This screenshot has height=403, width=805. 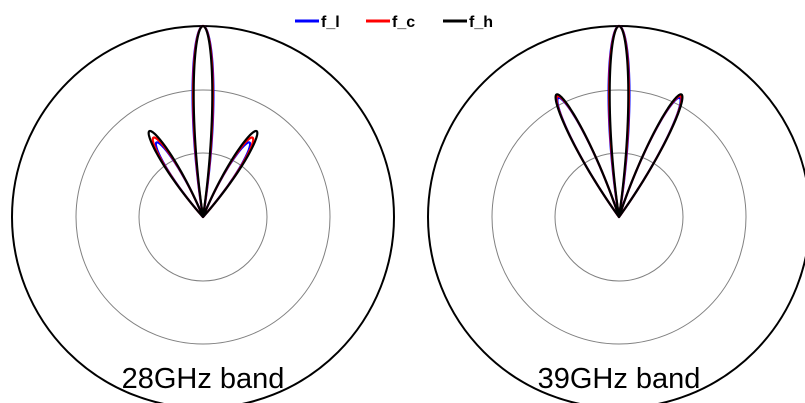 What do you see at coordinates (403, 22) in the screenshot?
I see `legend-label-f-c: f_c` at bounding box center [403, 22].